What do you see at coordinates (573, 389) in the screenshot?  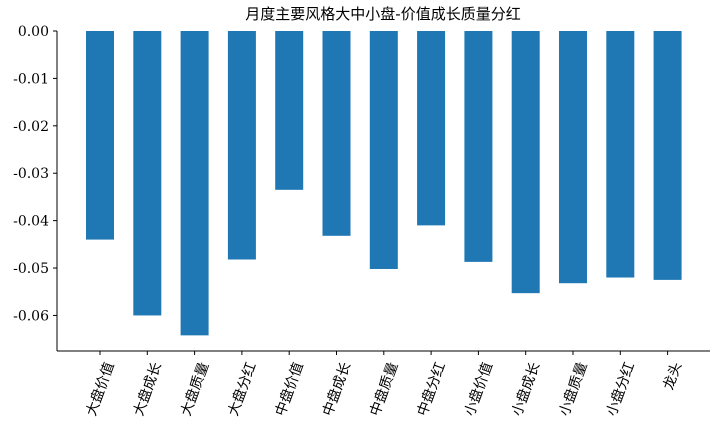 I see `x-tick-label: 小盘质量` at bounding box center [573, 389].